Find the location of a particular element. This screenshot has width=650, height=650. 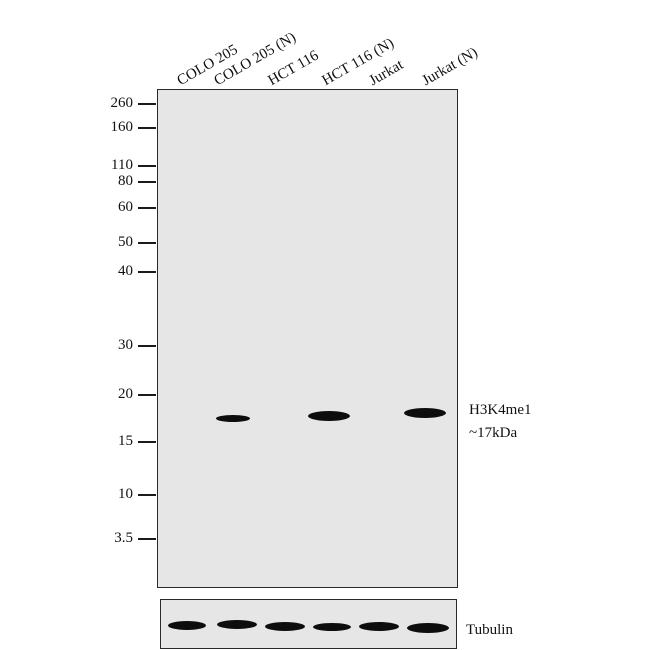

marker: 20 is located at coordinates (129, 394).